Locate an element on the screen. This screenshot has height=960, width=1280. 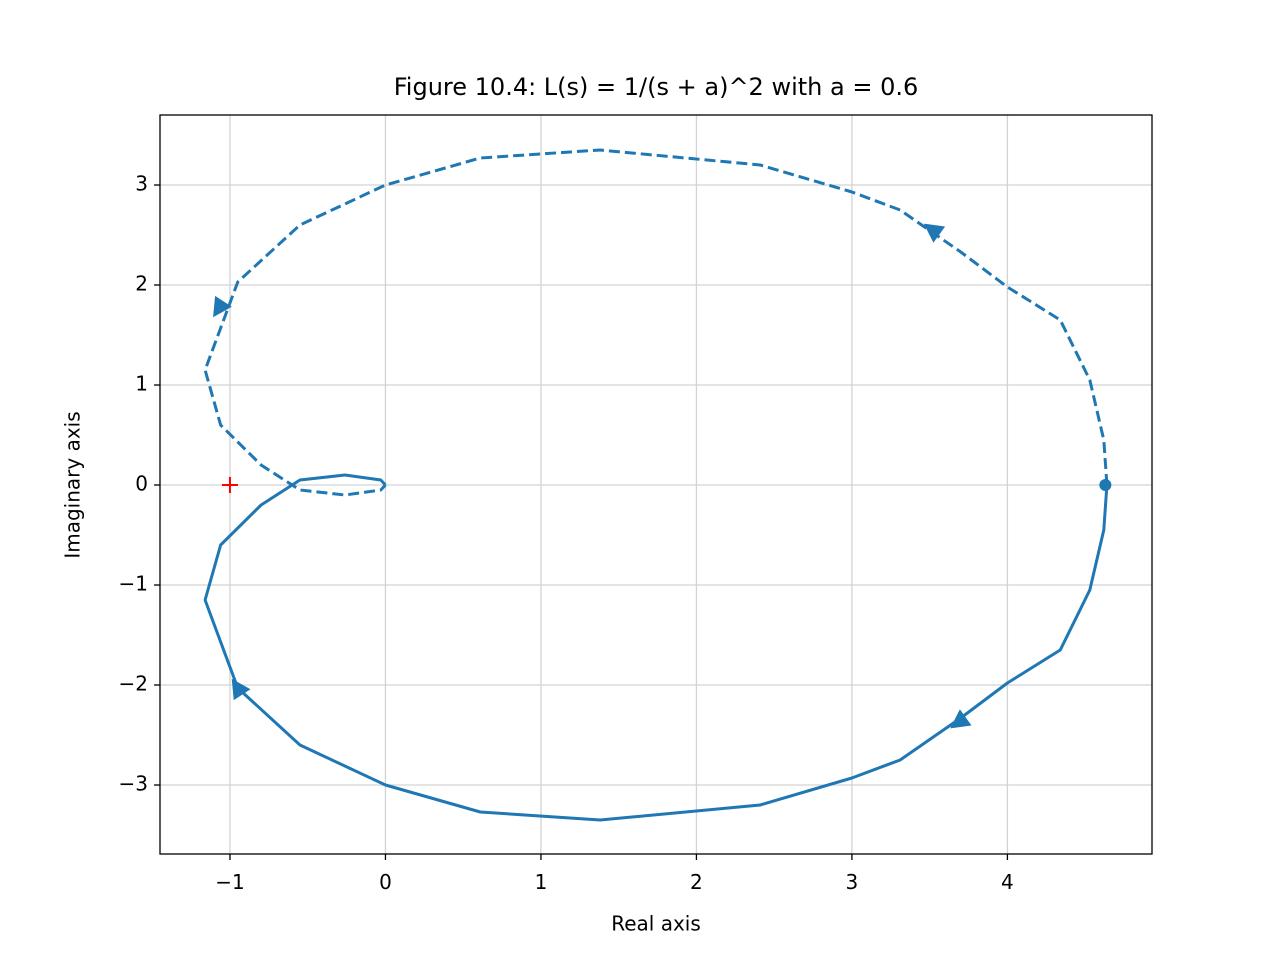
y-tick-label: −2 is located at coordinates (133, 684).